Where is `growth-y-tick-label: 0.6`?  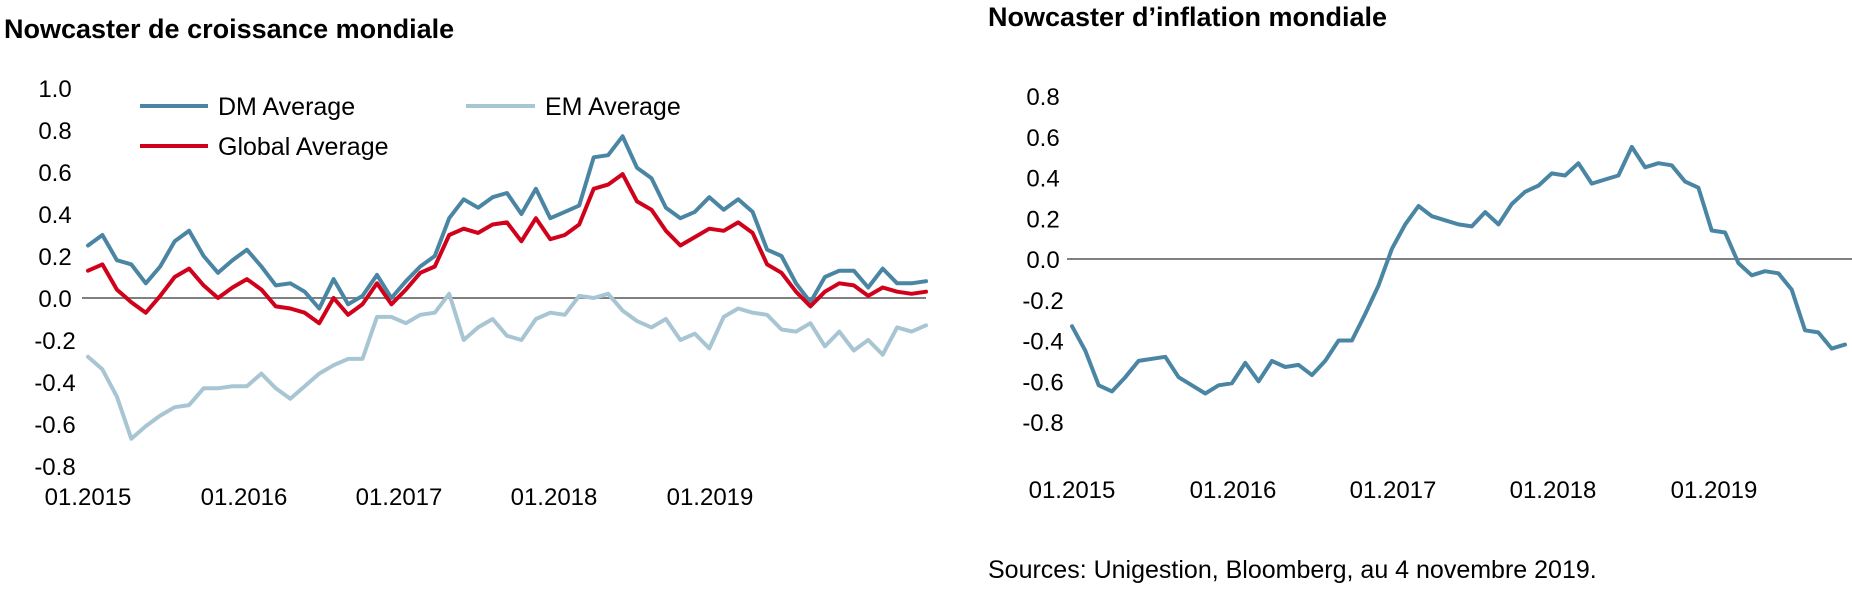
growth-y-tick-label: 0.6 is located at coordinates (54, 173).